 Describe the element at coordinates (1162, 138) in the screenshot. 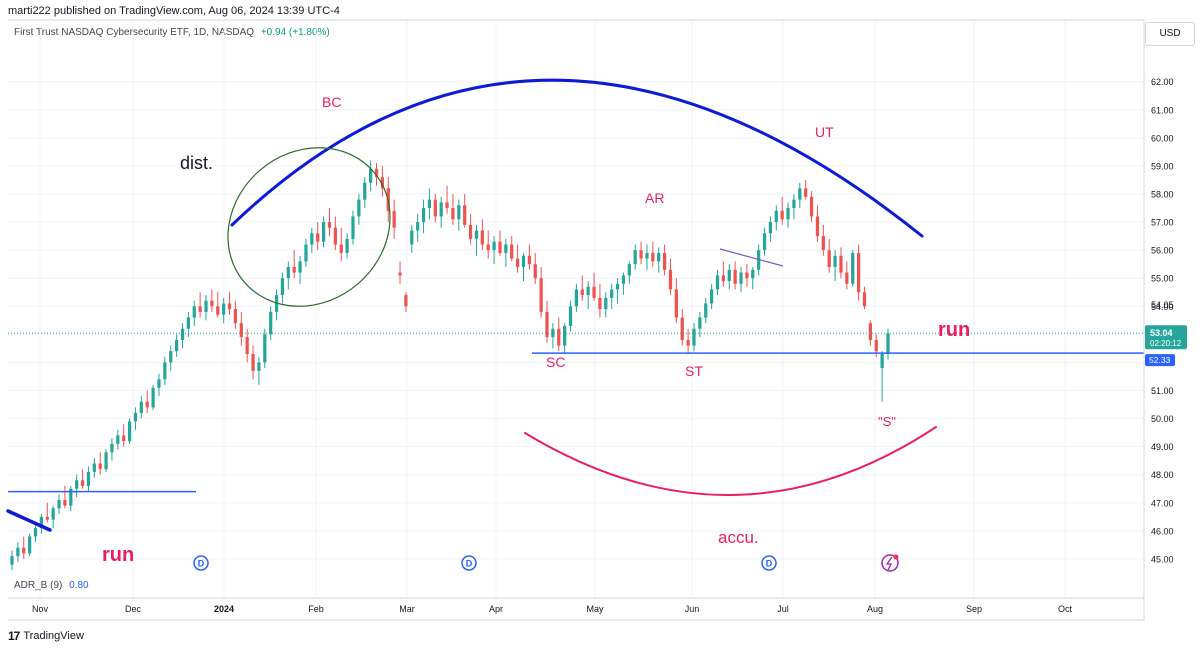

I see `y-tick-label: 60.00` at that location.